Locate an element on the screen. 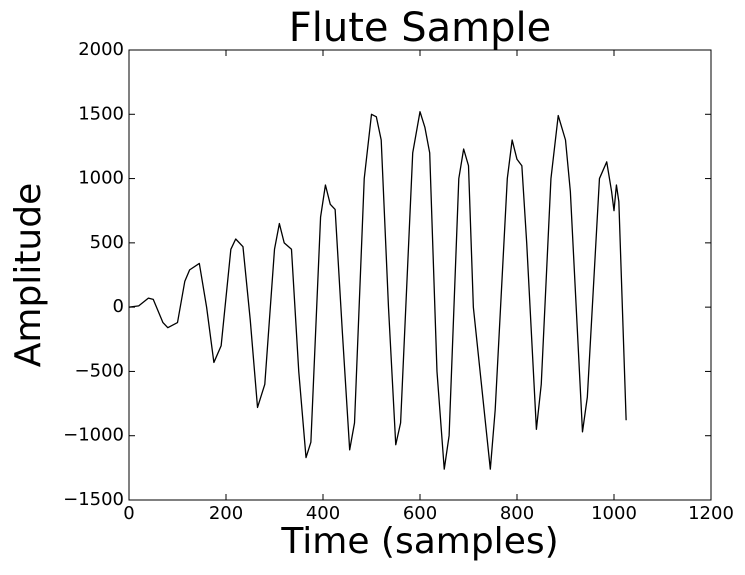  x-tick-label: 400 is located at coordinates (323, 513).